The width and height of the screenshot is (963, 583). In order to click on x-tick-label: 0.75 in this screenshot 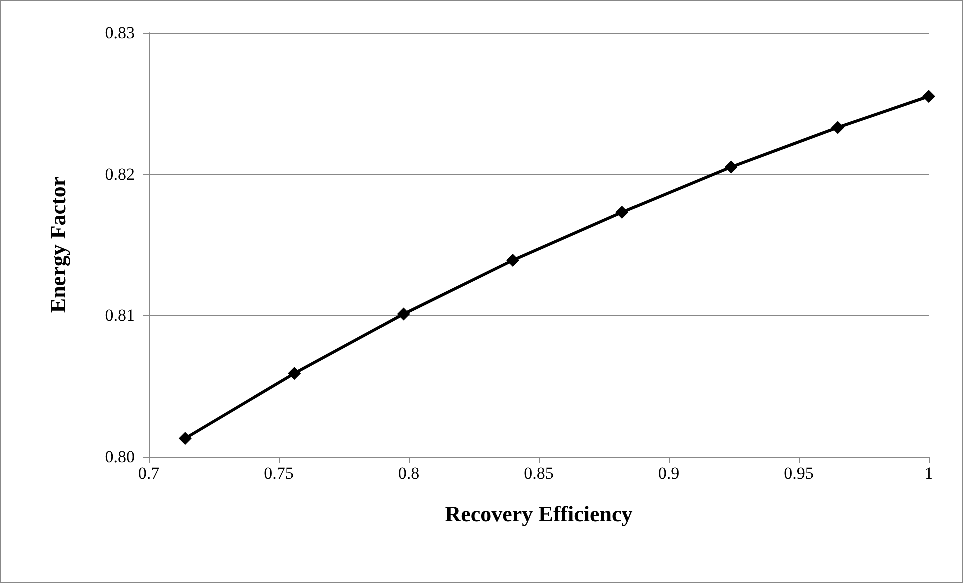, I will do `click(279, 473)`.